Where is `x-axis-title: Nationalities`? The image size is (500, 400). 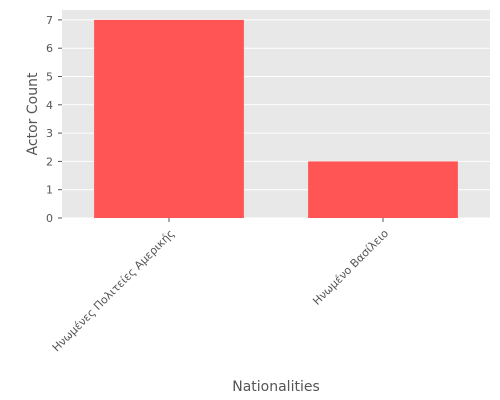
x-axis-title: Nationalities is located at coordinates (276, 387).